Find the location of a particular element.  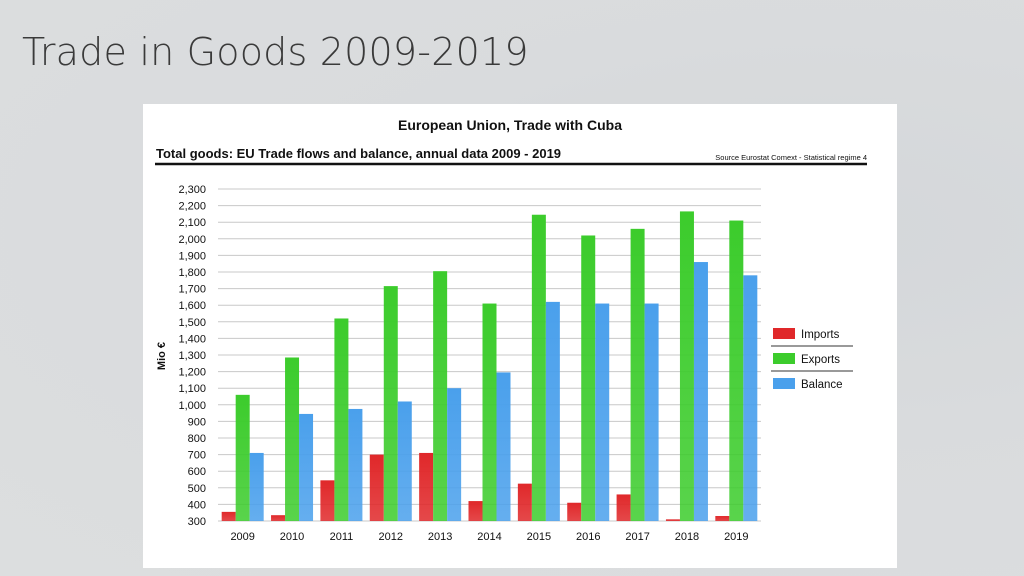

y-tick-label: 300 is located at coordinates (197, 522).